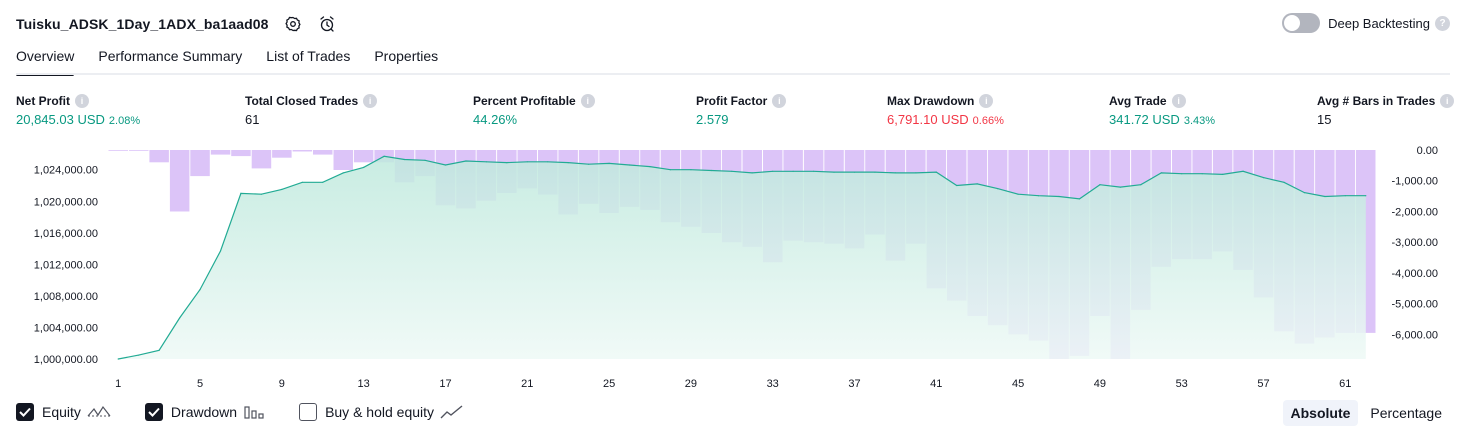 The width and height of the screenshot is (1466, 438). Describe the element at coordinates (452, 412) in the screenshot. I see `trend-line-icon` at that location.